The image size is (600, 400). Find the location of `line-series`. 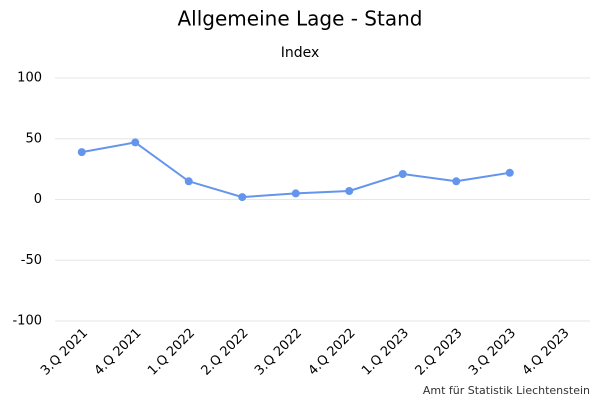

line-series is located at coordinates (295, 170).